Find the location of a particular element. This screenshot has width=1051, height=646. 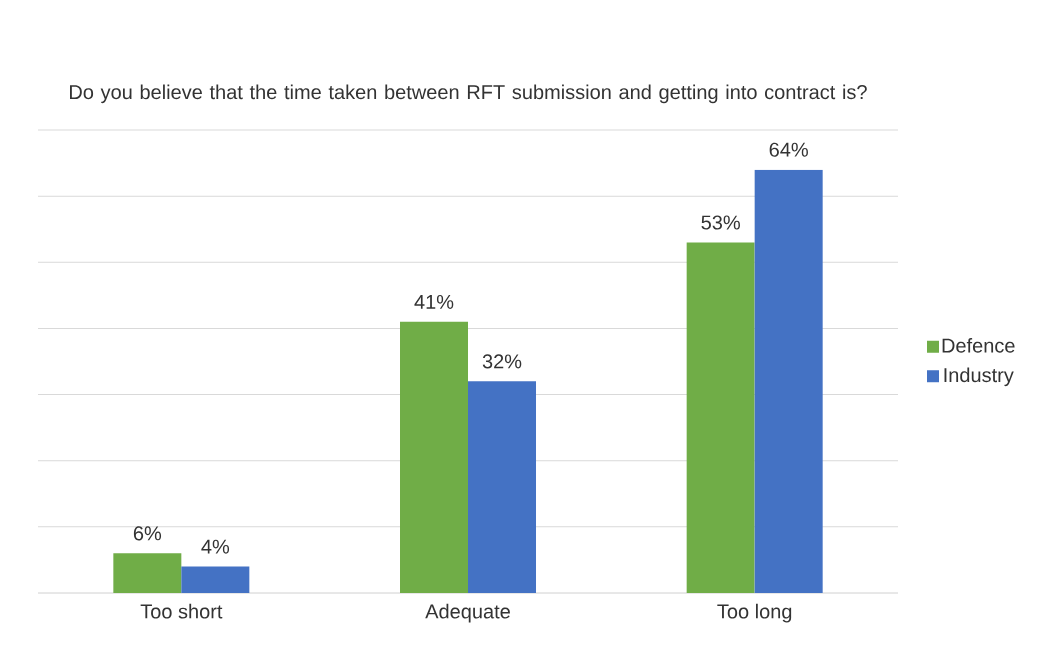

data-label: 41% is located at coordinates (434, 301).